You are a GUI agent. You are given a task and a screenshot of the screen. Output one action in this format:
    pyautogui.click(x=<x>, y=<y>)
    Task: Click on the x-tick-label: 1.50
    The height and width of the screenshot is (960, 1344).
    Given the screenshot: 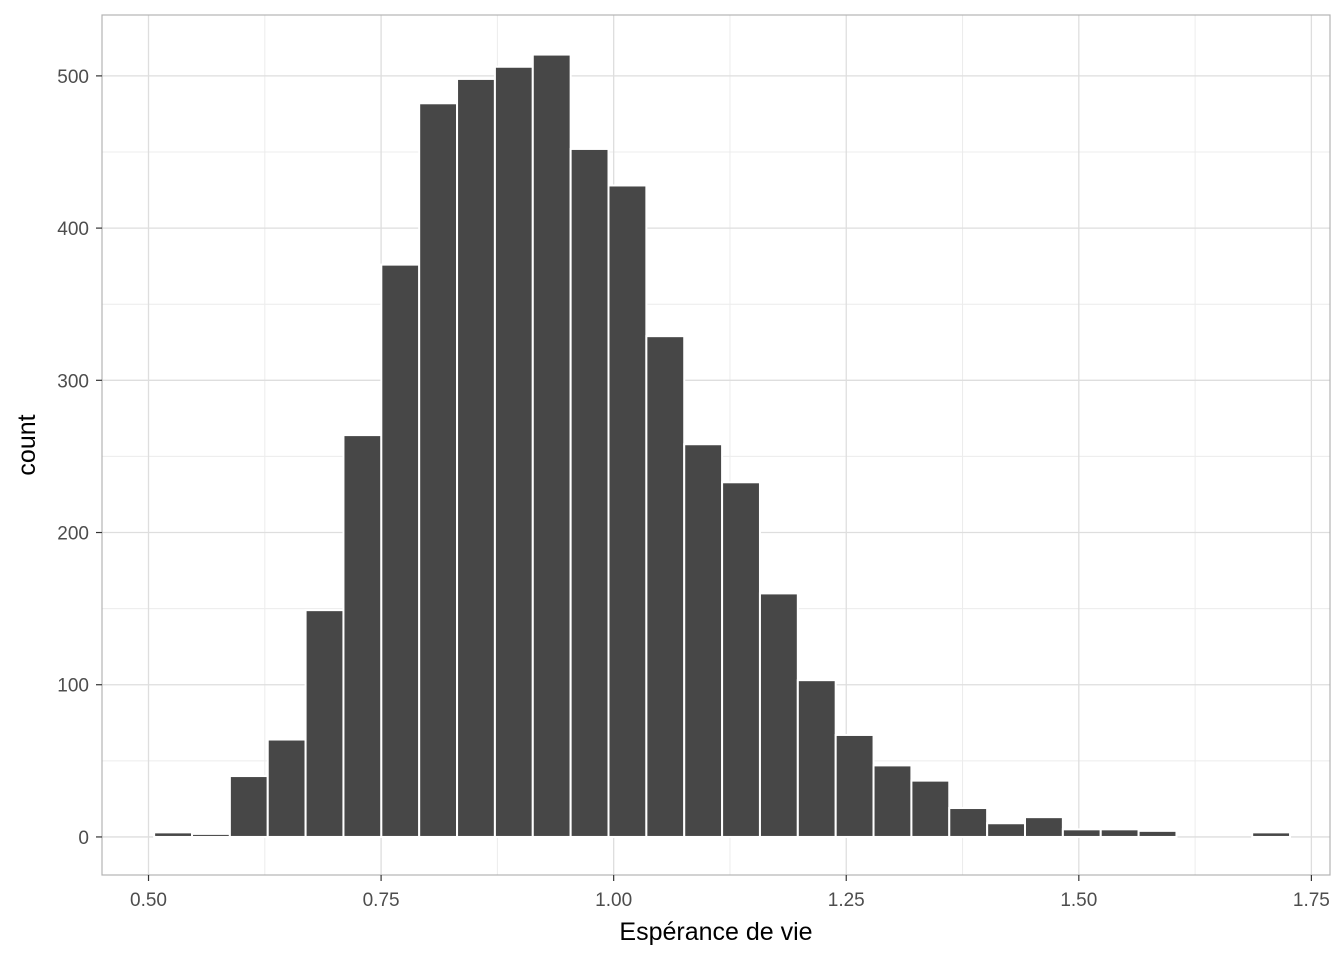 What is the action you would take?
    pyautogui.click(x=1078, y=900)
    